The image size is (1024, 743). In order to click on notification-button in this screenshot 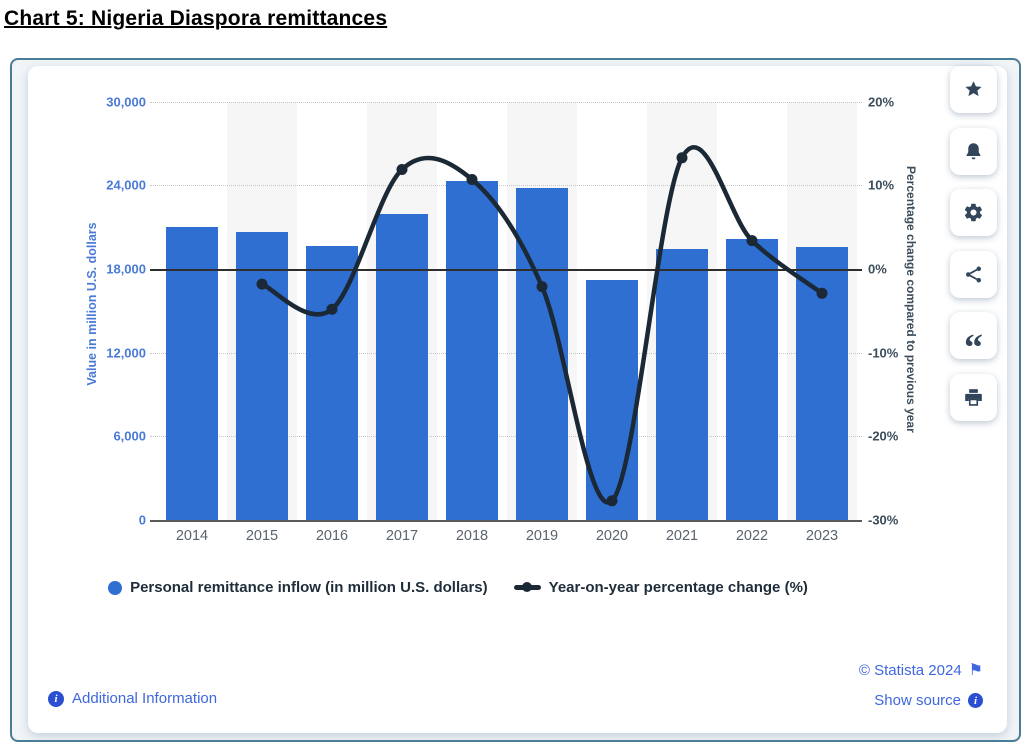, I will do `click(973, 151)`.